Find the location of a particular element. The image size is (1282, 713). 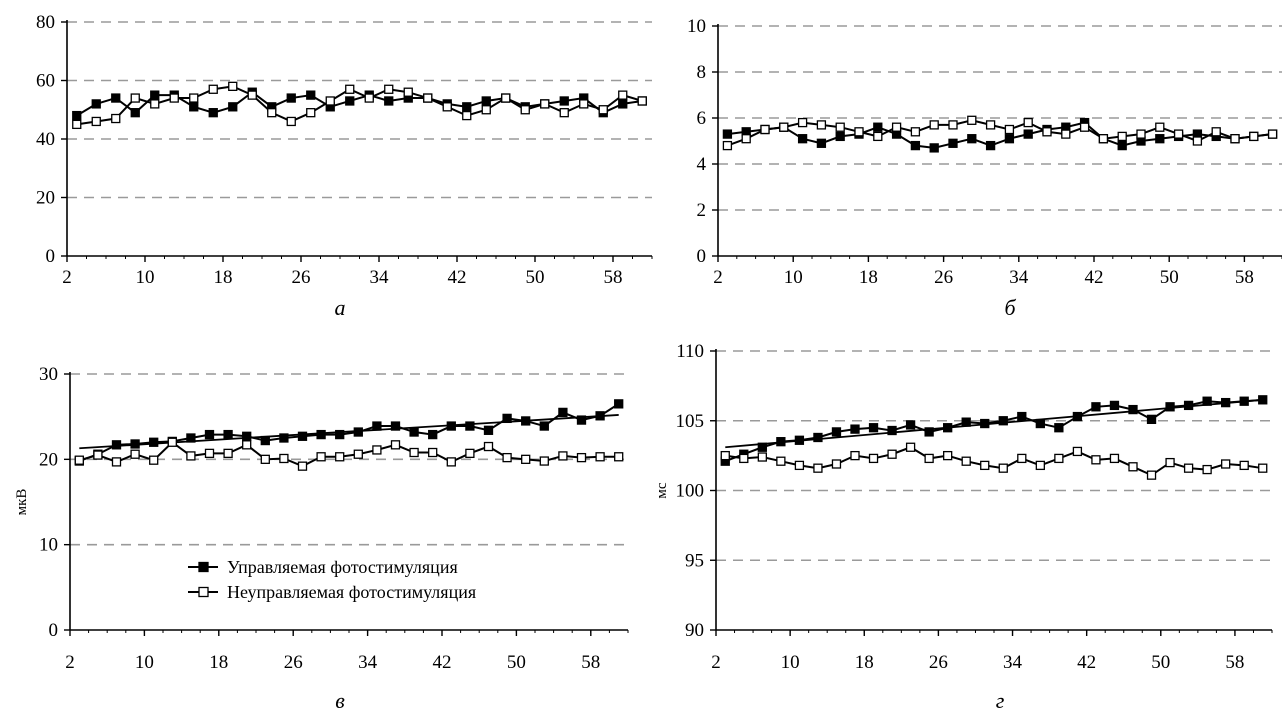

y-tick-label: 95 is located at coordinates (694, 560).